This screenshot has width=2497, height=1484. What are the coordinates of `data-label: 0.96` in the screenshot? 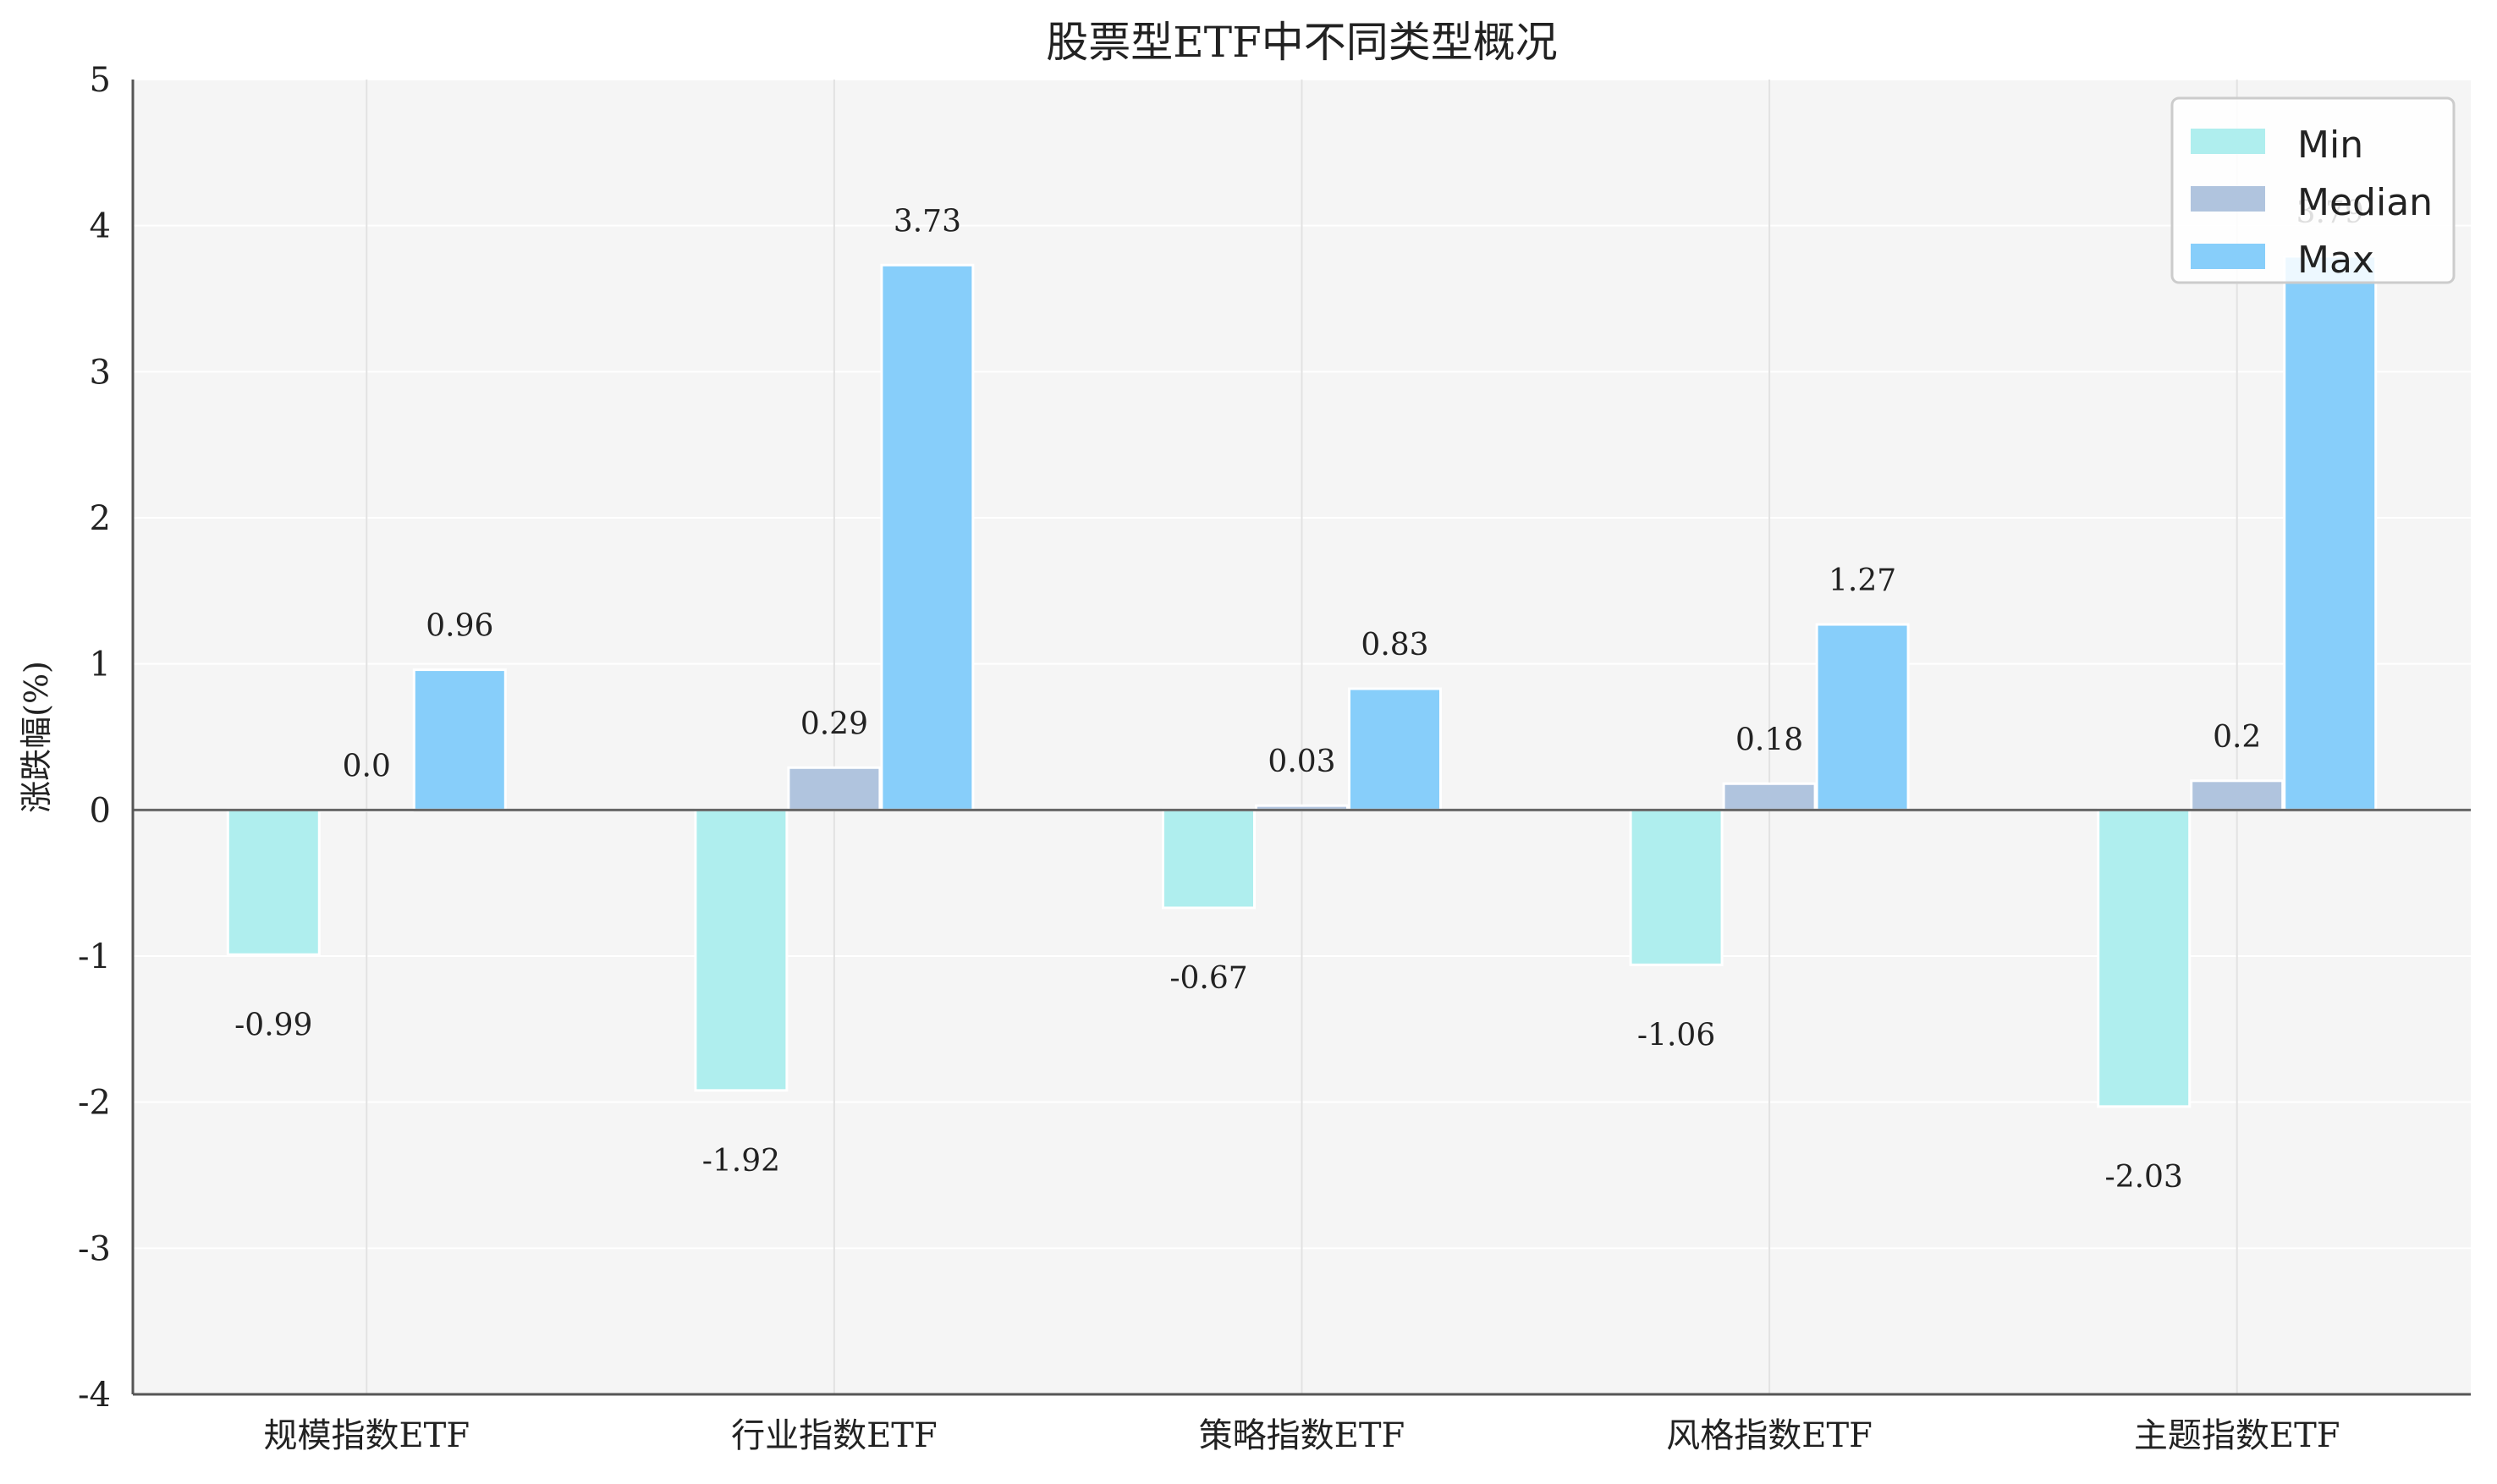 It's located at (460, 626).